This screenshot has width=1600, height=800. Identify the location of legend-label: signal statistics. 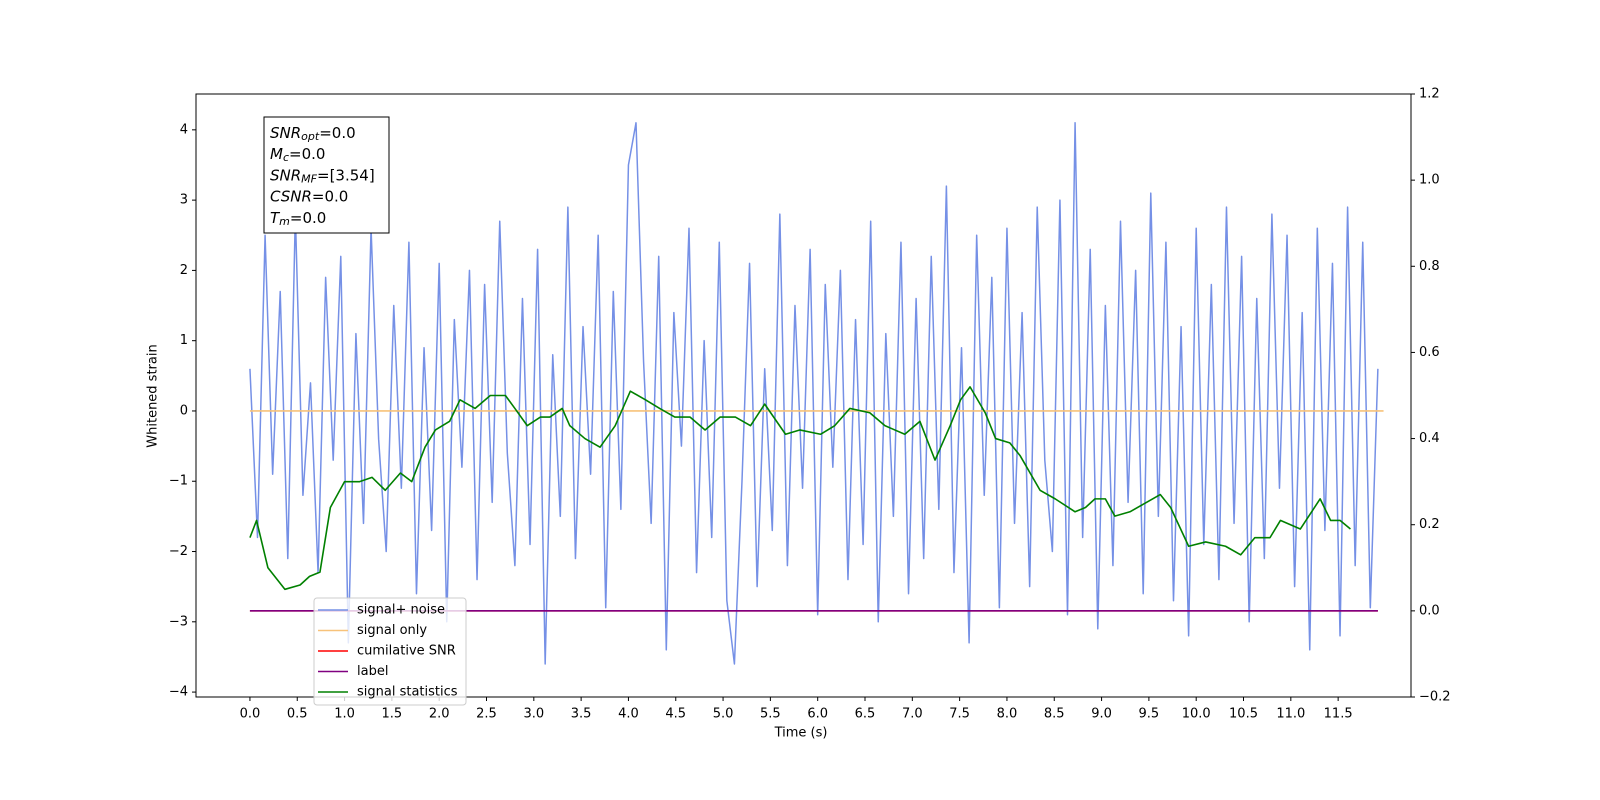
(407, 692).